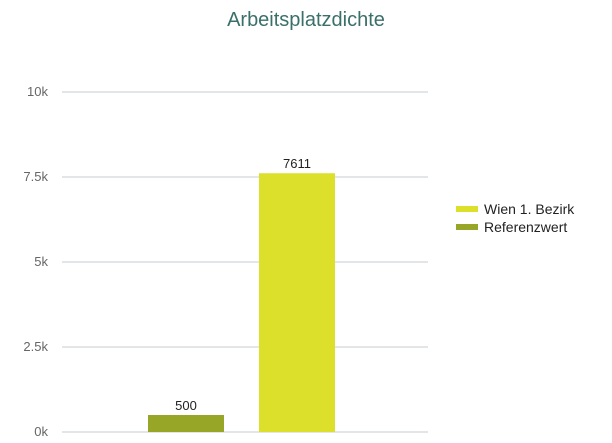 This screenshot has width=612, height=443. What do you see at coordinates (41, 431) in the screenshot?
I see `y-tick-label: 0k` at bounding box center [41, 431].